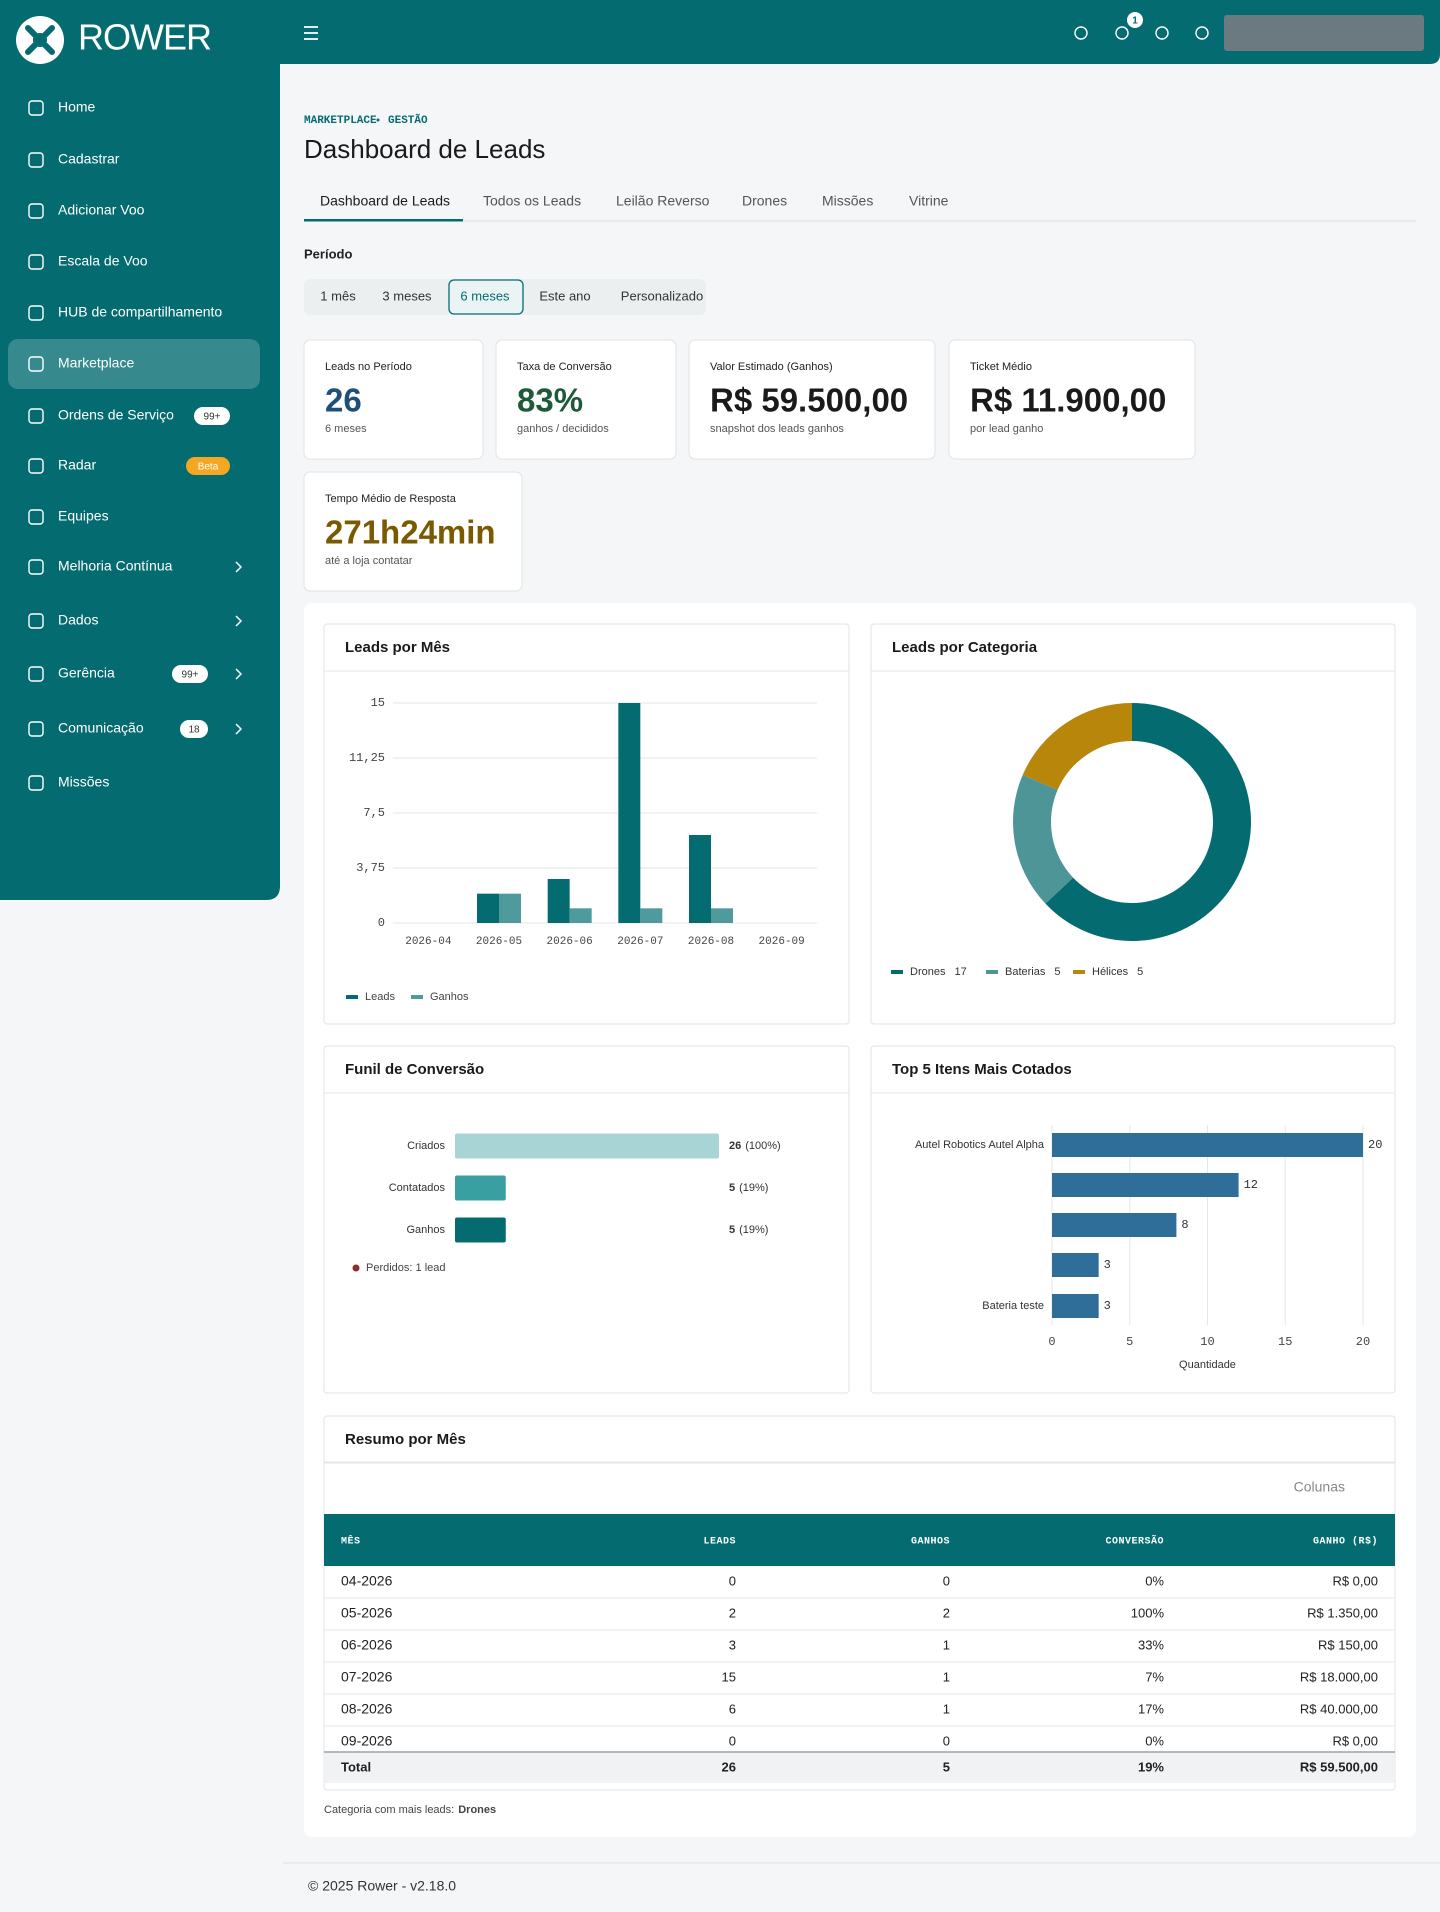 The height and width of the screenshot is (1912, 1440). I want to click on menu-item: HUB de compartilhamento, so click(140, 312).